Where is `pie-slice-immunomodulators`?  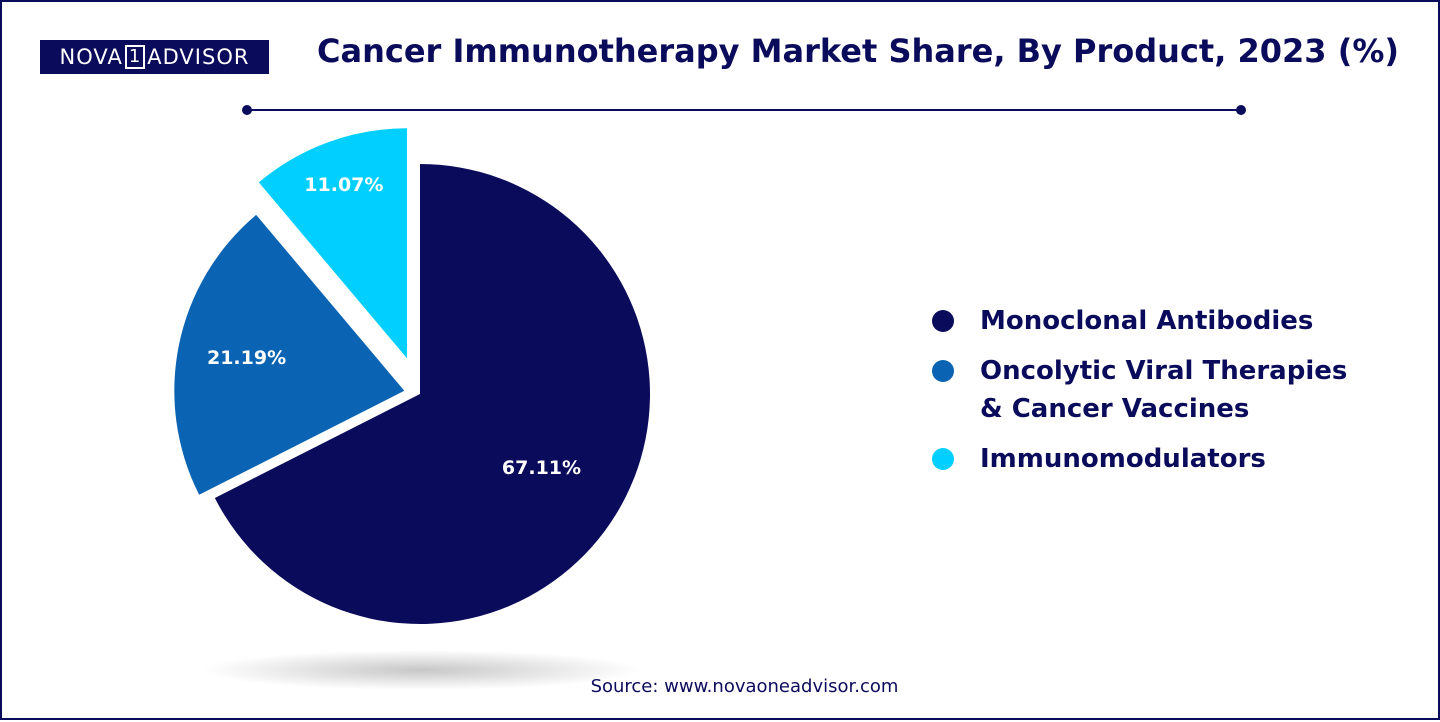 pie-slice-immunomodulators is located at coordinates (332, 243).